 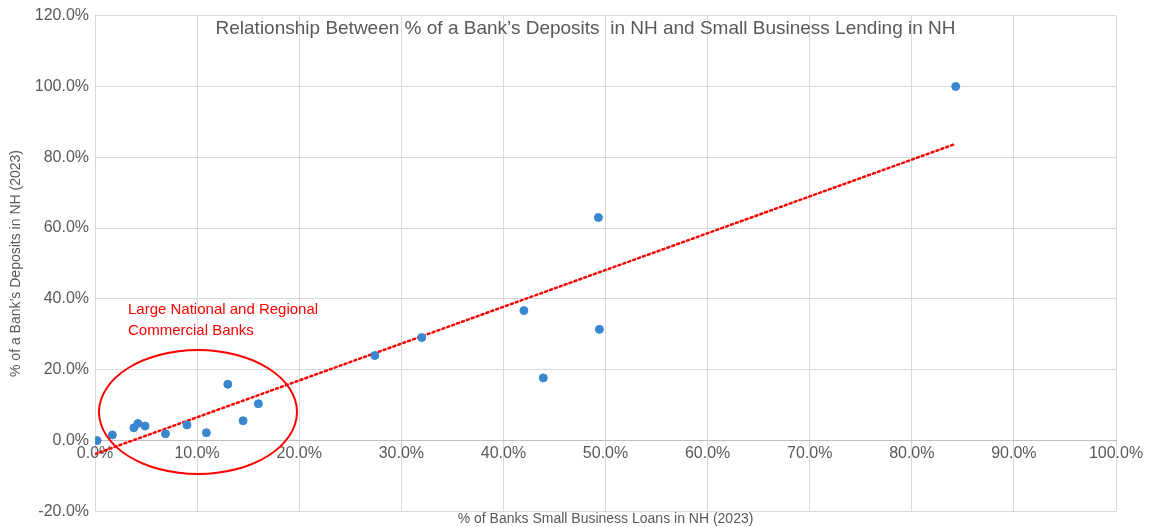 What do you see at coordinates (66, 369) in the screenshot?
I see `y-tick-label: 20.0%` at bounding box center [66, 369].